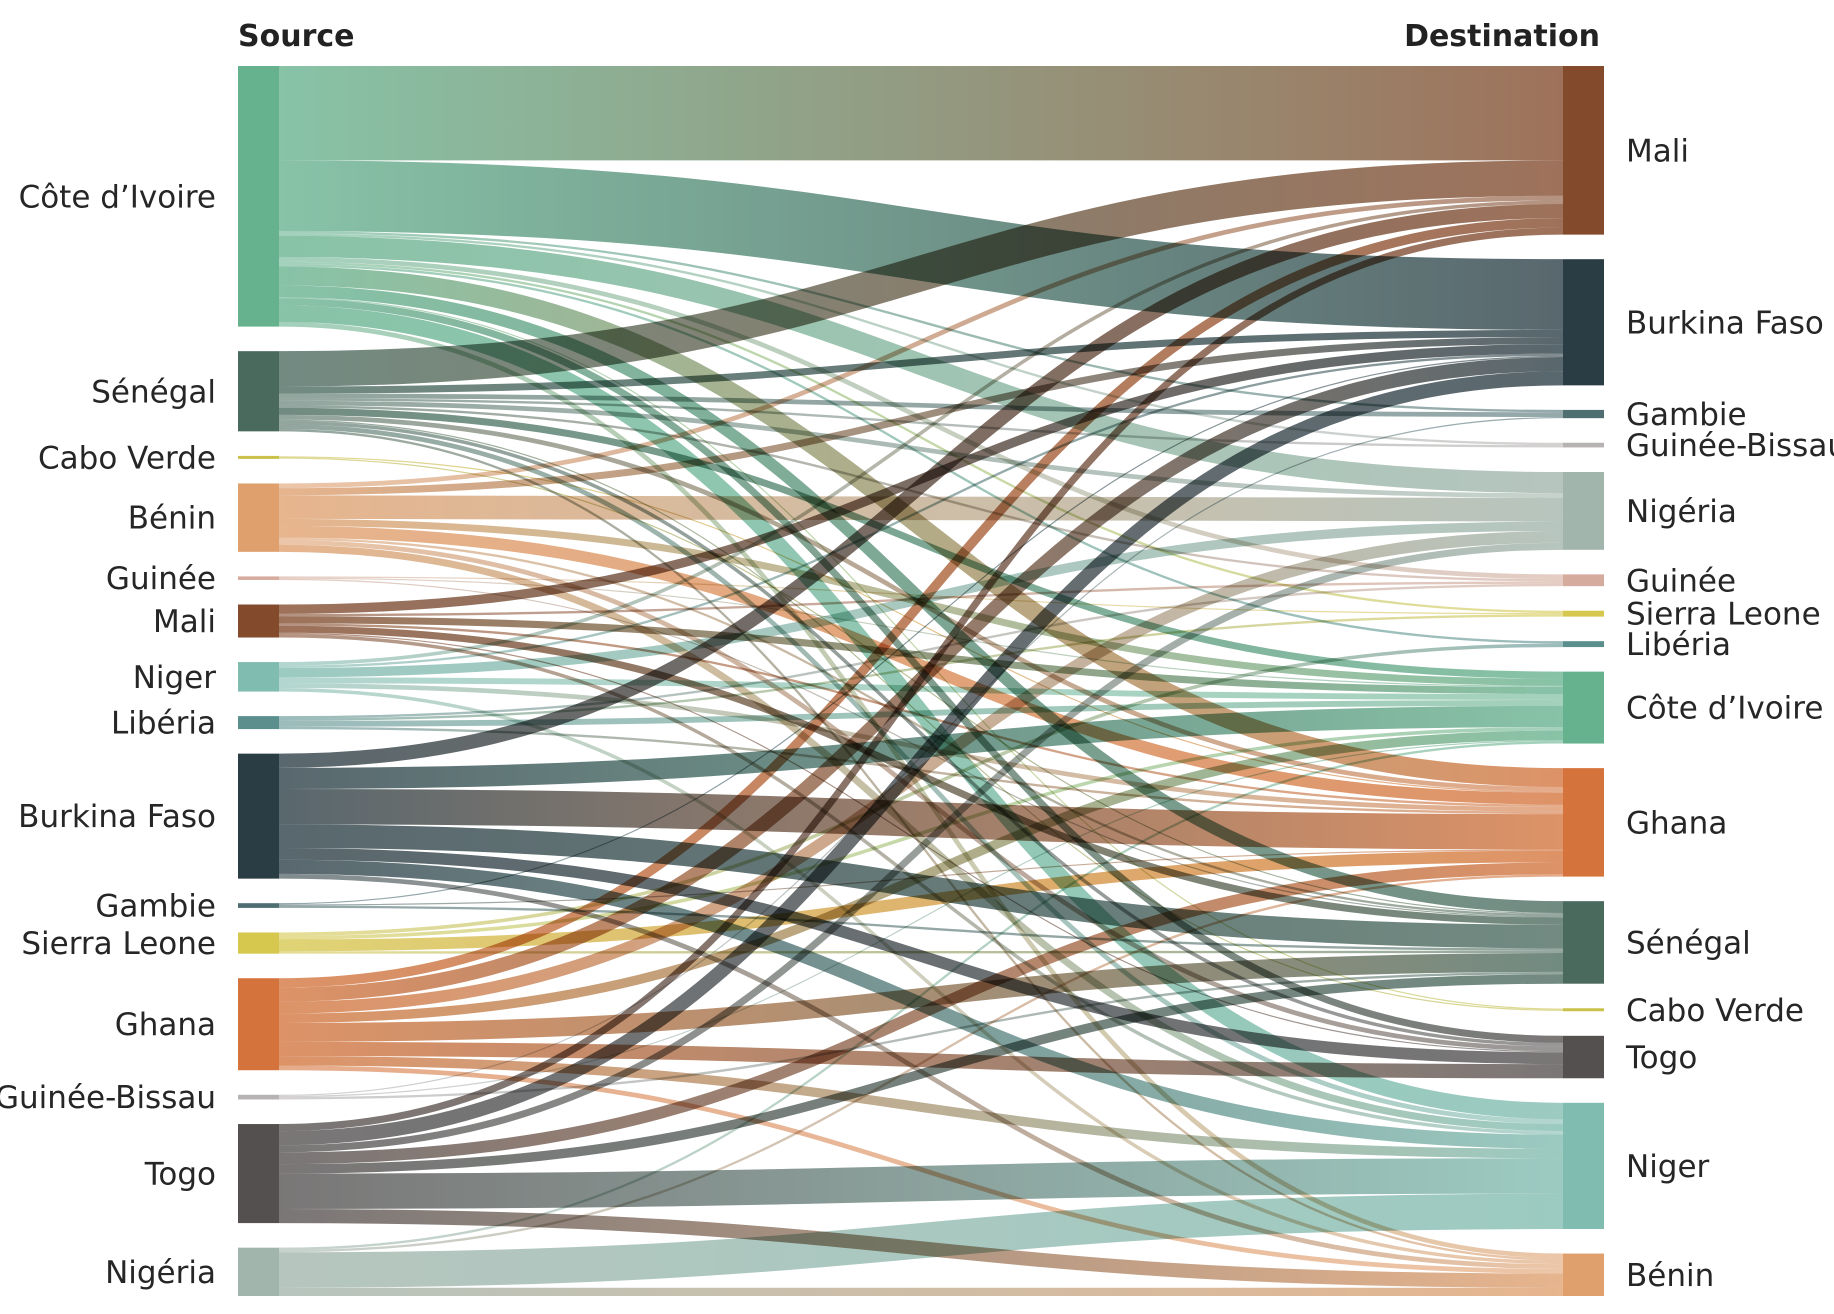  I want to click on flow-nigeria-to-niger, so click(921, 1240).